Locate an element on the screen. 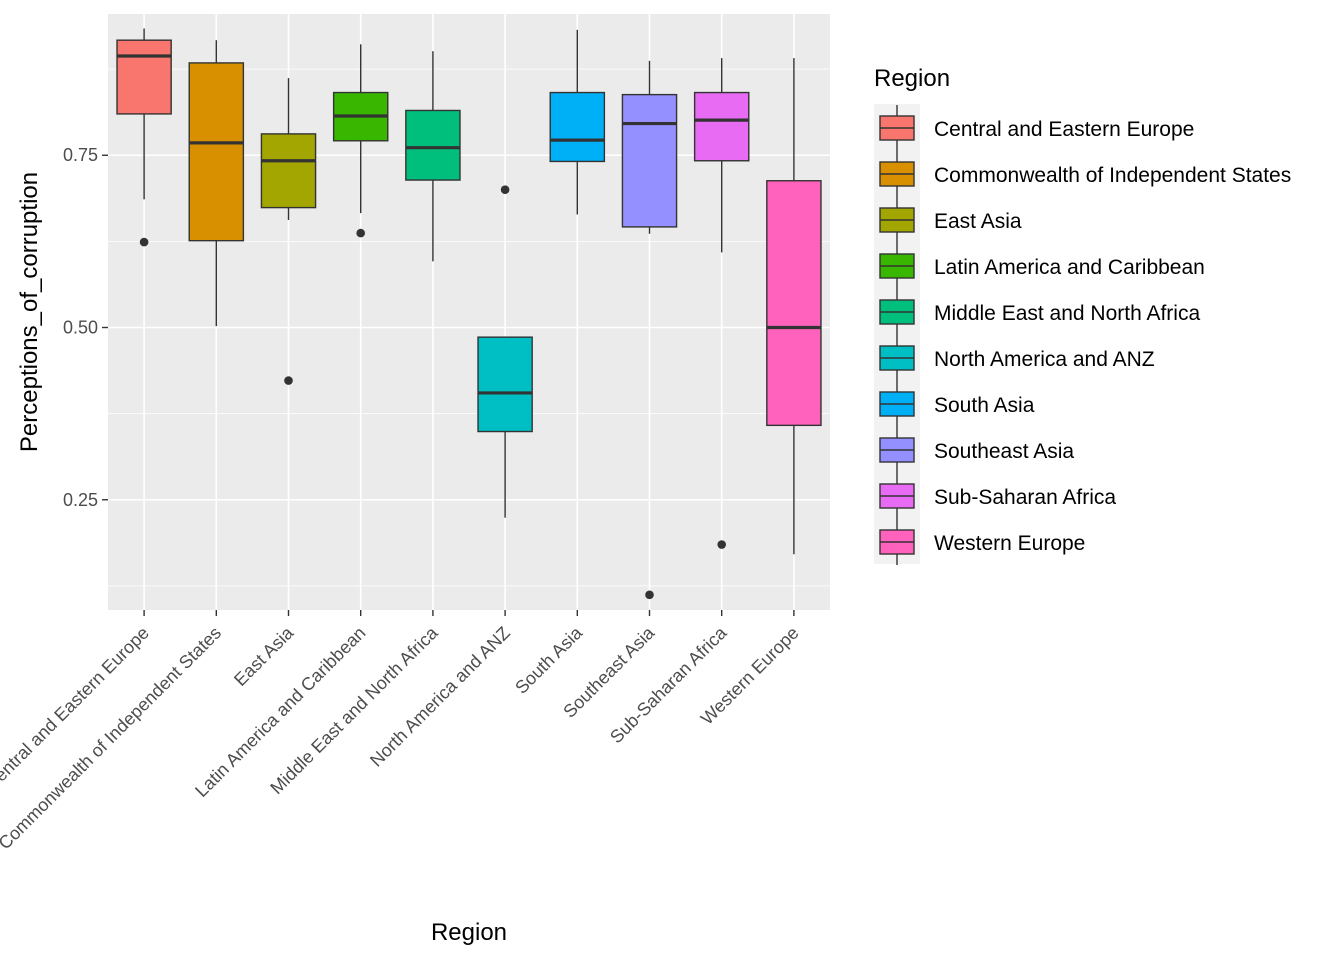 The image size is (1344, 960). legend-item: Western Europe is located at coordinates (982, 542).